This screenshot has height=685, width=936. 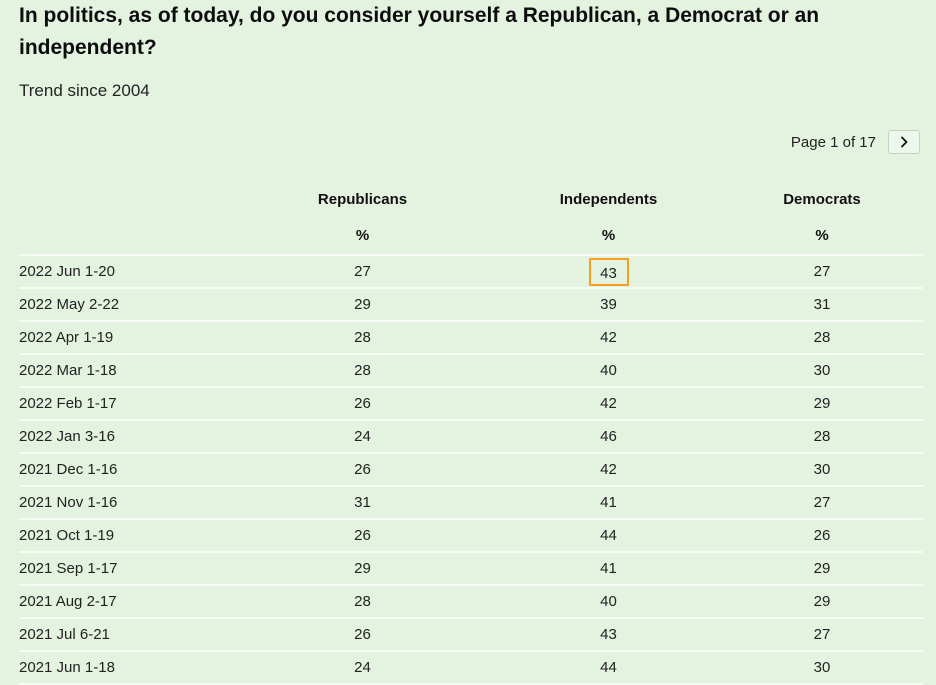 I want to click on column-header-democrats: Democrats, so click(x=822, y=199).